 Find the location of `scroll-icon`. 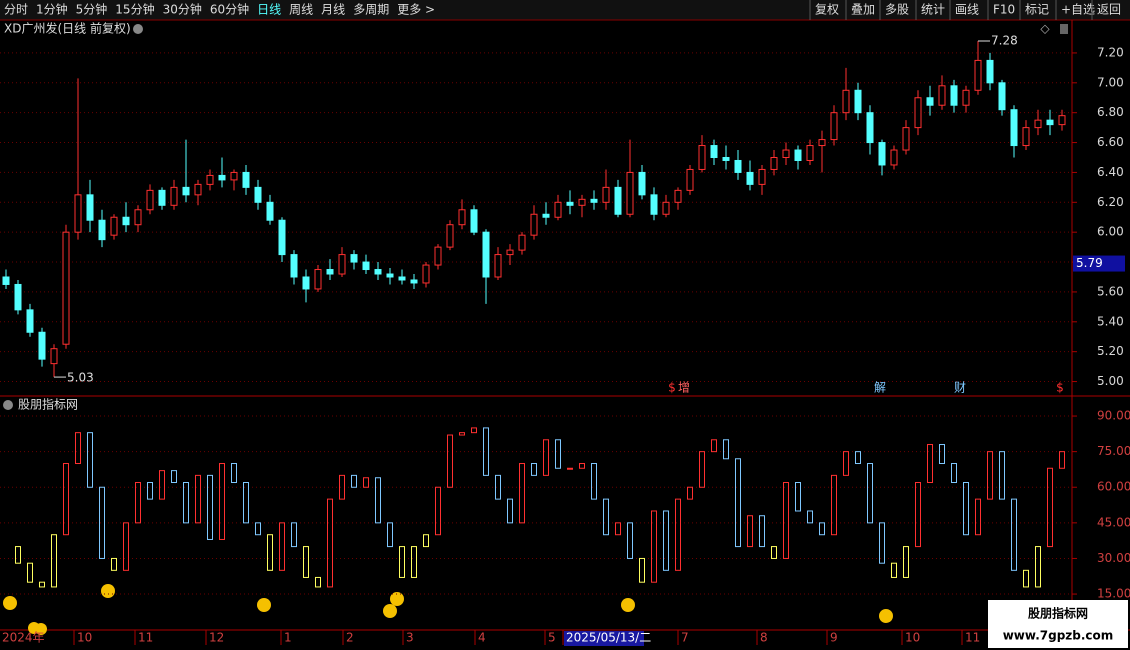

scroll-icon is located at coordinates (1064, 29).